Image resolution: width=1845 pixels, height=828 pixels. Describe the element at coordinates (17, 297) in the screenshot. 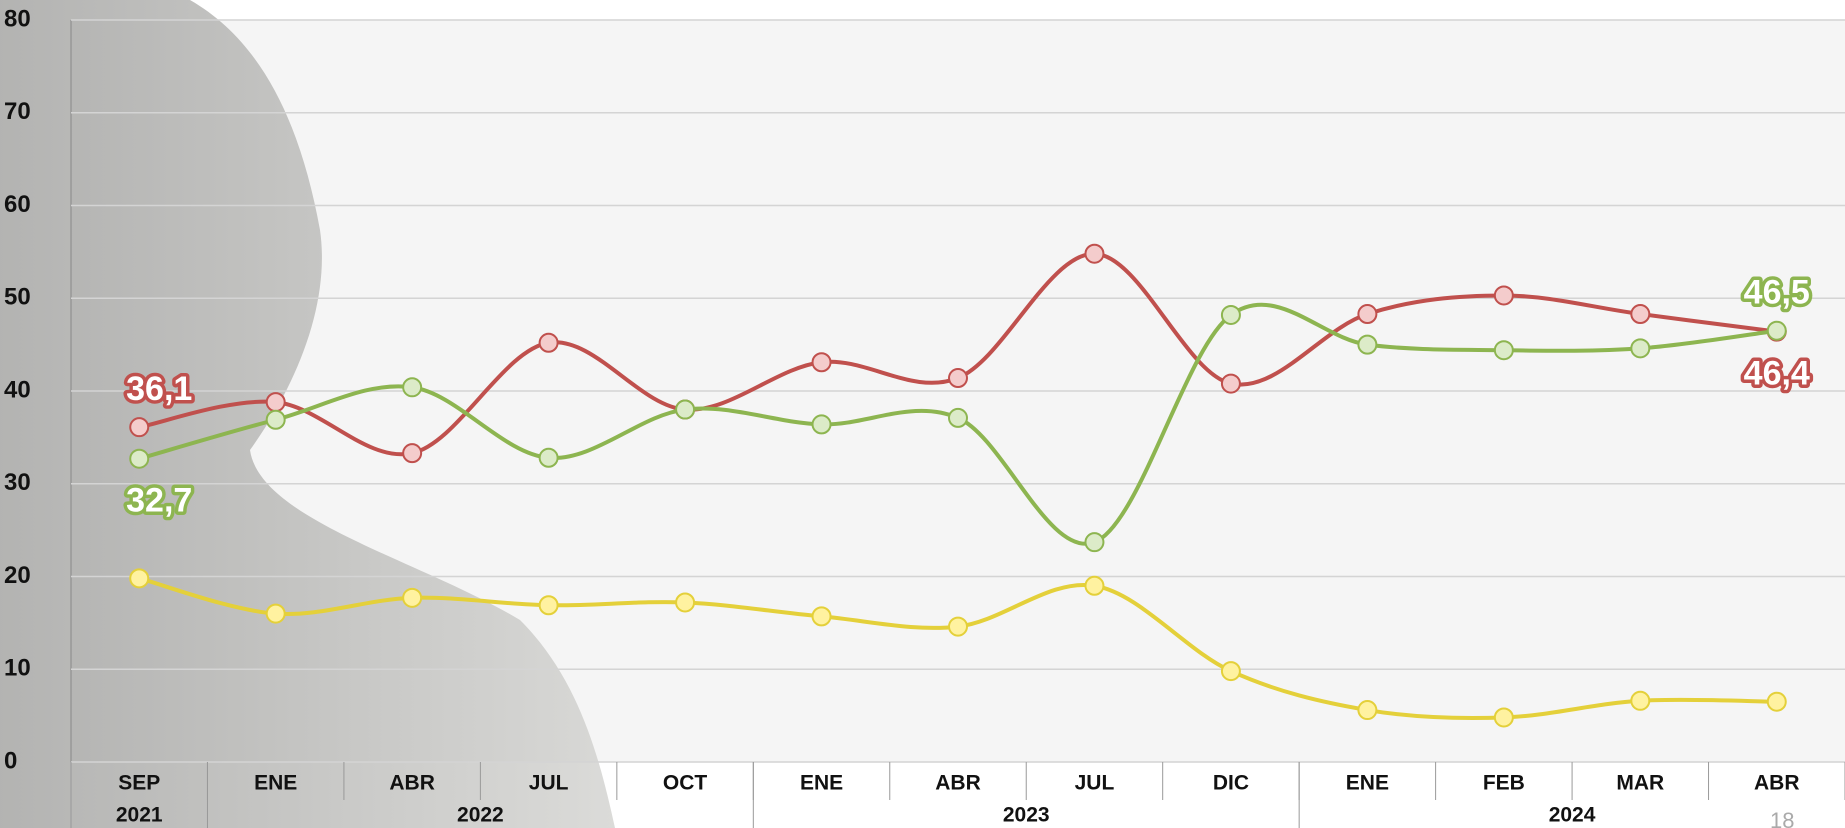

I see `y-tick-label: 50` at that location.